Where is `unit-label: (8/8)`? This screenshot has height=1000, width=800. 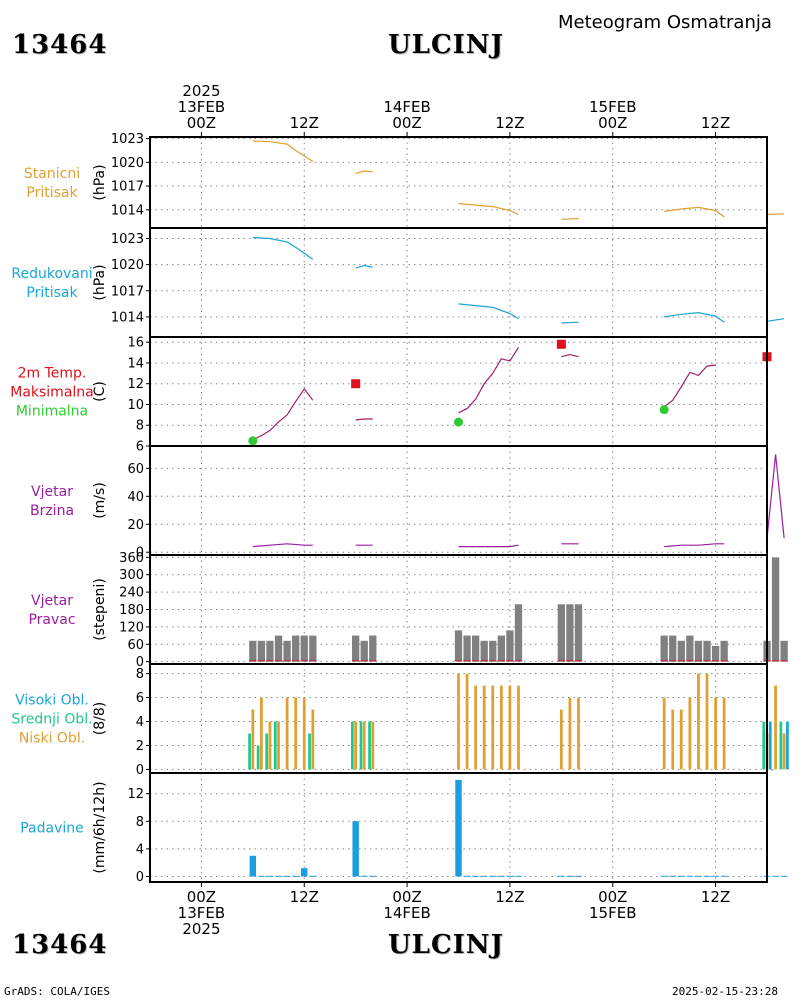 unit-label: (8/8) is located at coordinates (100, 718).